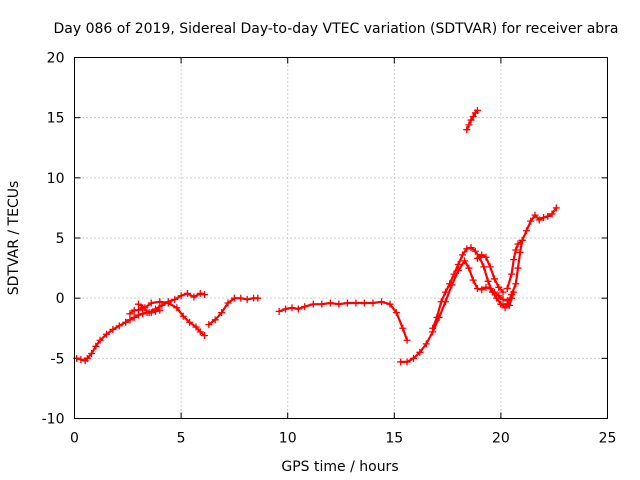  I want to click on x-tick-label: 10, so click(288, 439).